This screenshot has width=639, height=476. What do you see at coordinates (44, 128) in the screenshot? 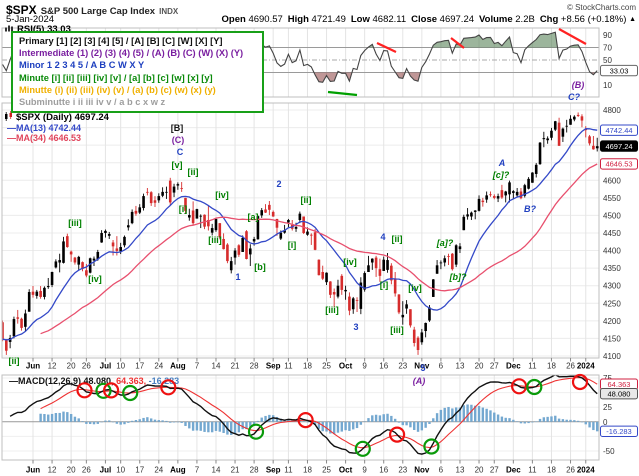
I see `ma13-legend: —MA(13) 4742.44` at bounding box center [44, 128].